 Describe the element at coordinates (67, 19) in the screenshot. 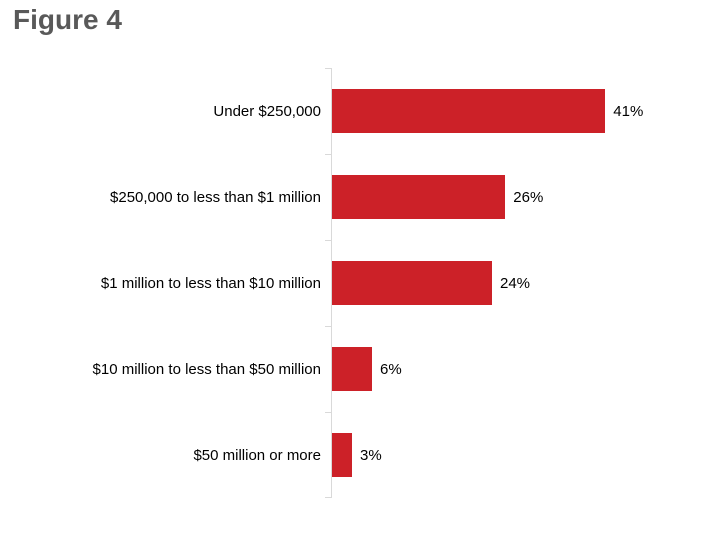

I see `figure-title: Figure 4` at that location.